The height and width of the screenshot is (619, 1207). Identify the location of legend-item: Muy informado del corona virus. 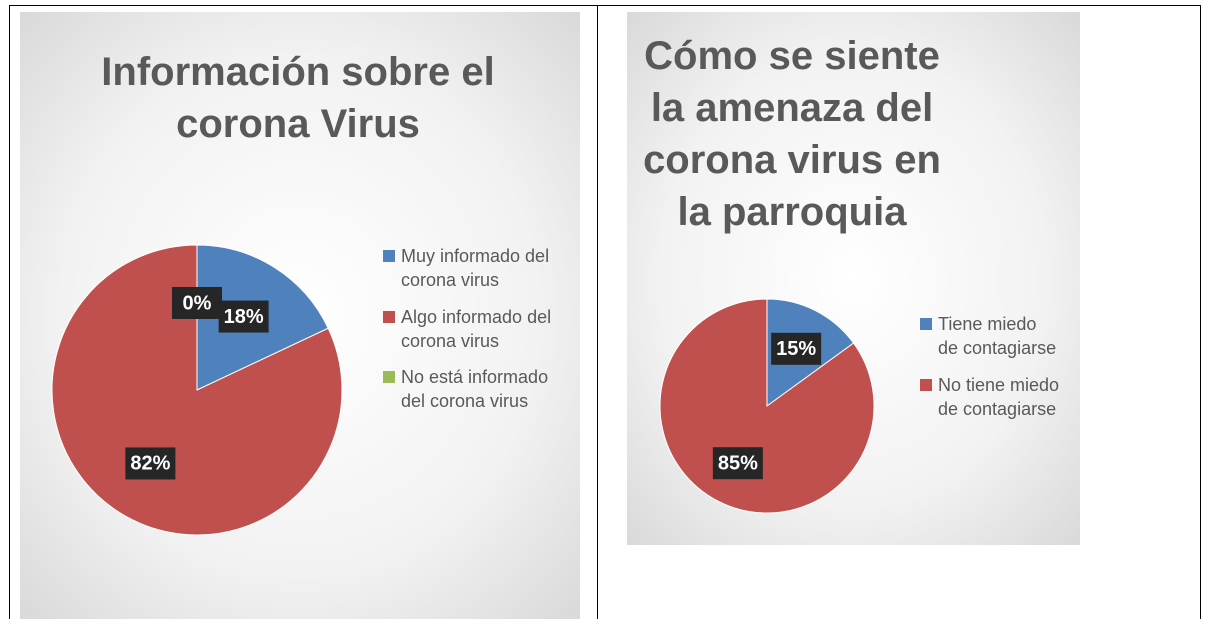
(473, 268).